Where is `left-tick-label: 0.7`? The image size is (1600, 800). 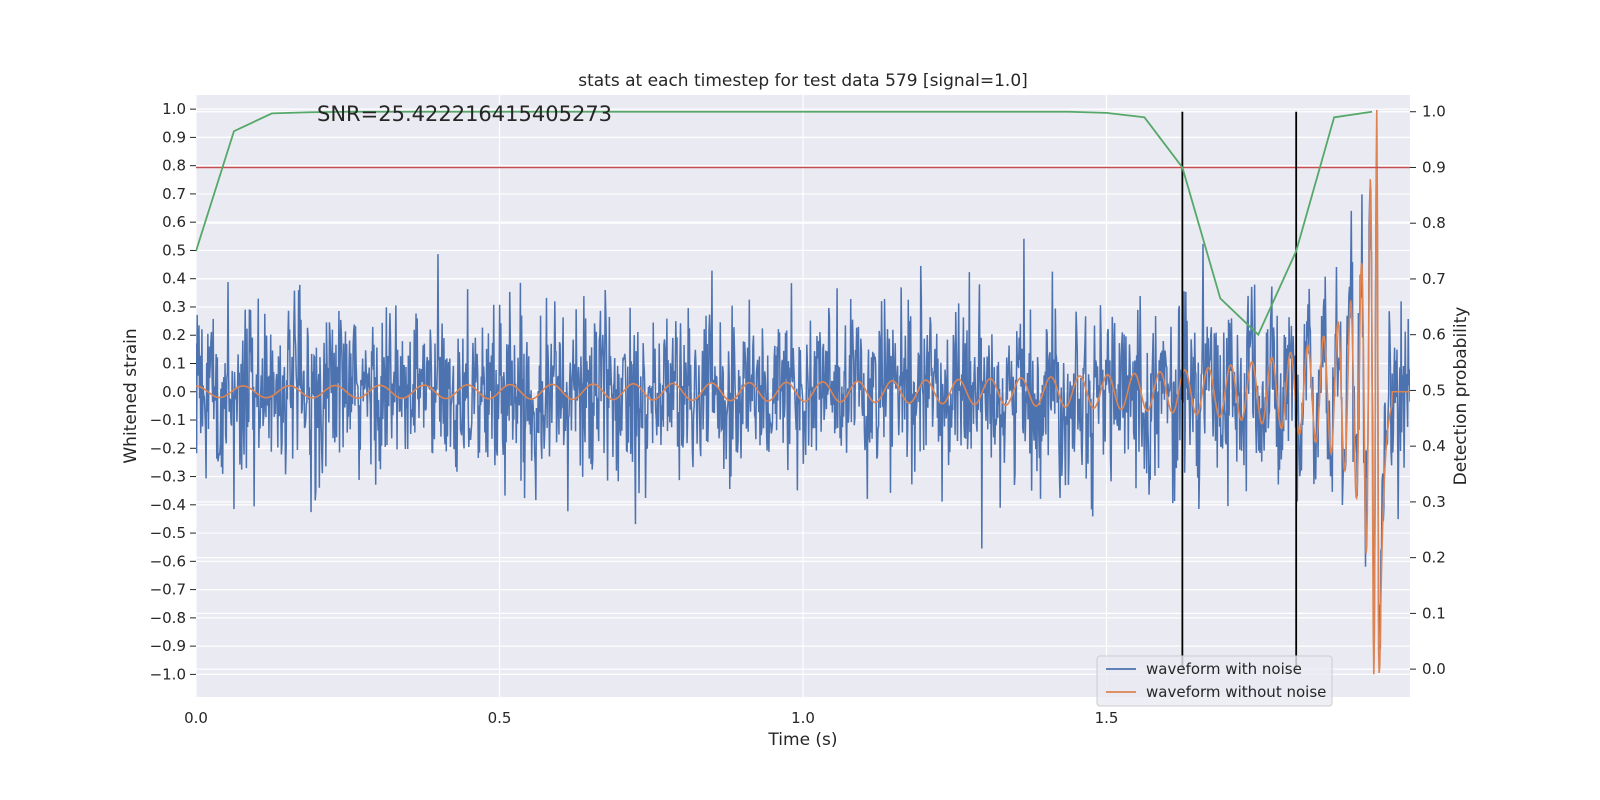
left-tick-label: 0.7 is located at coordinates (174, 194).